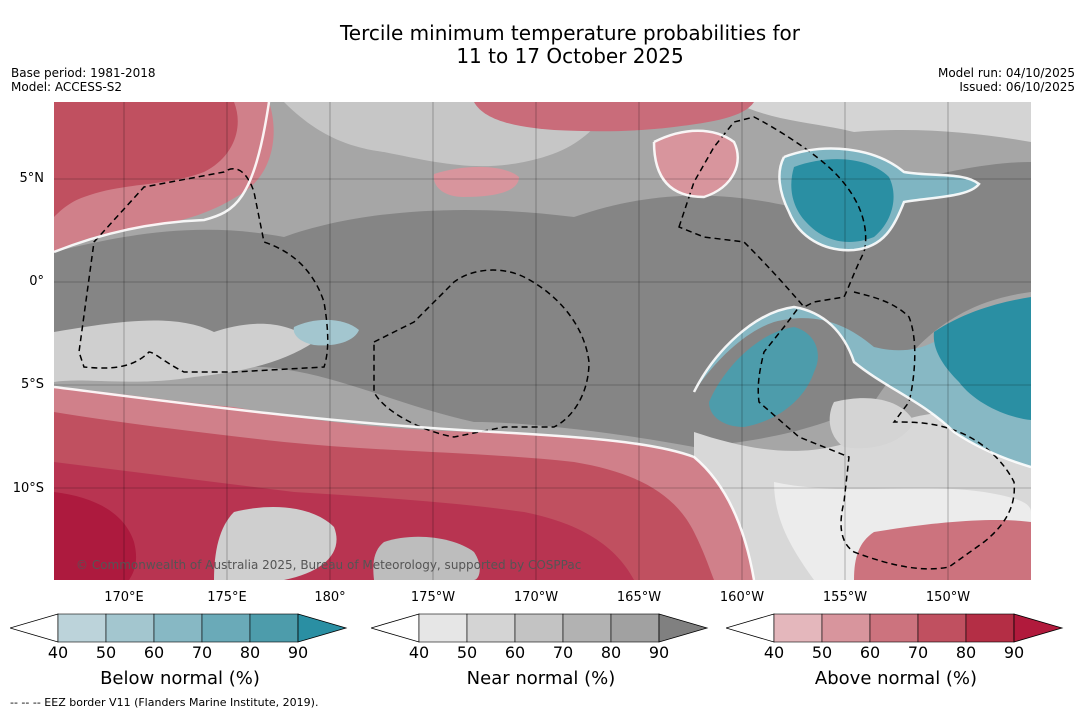 This screenshot has height=713, width=1085. Describe the element at coordinates (124, 597) in the screenshot. I see `lon-tick-170e: 170°E` at that location.